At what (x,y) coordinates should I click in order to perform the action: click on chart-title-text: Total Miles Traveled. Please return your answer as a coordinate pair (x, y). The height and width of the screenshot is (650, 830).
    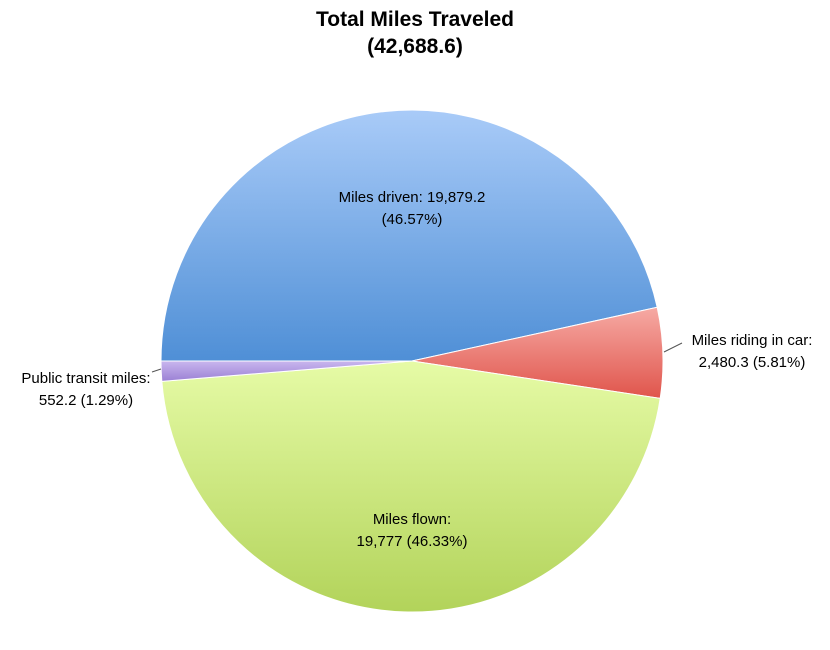
    Looking at the image, I should click on (414, 19).